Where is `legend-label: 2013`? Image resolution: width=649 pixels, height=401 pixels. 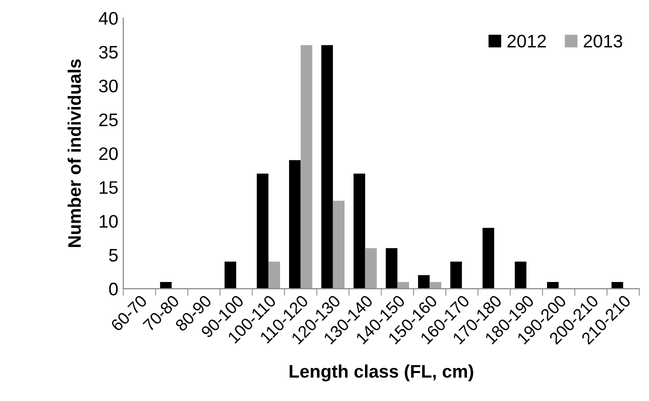
legend-label: 2013 is located at coordinates (603, 41).